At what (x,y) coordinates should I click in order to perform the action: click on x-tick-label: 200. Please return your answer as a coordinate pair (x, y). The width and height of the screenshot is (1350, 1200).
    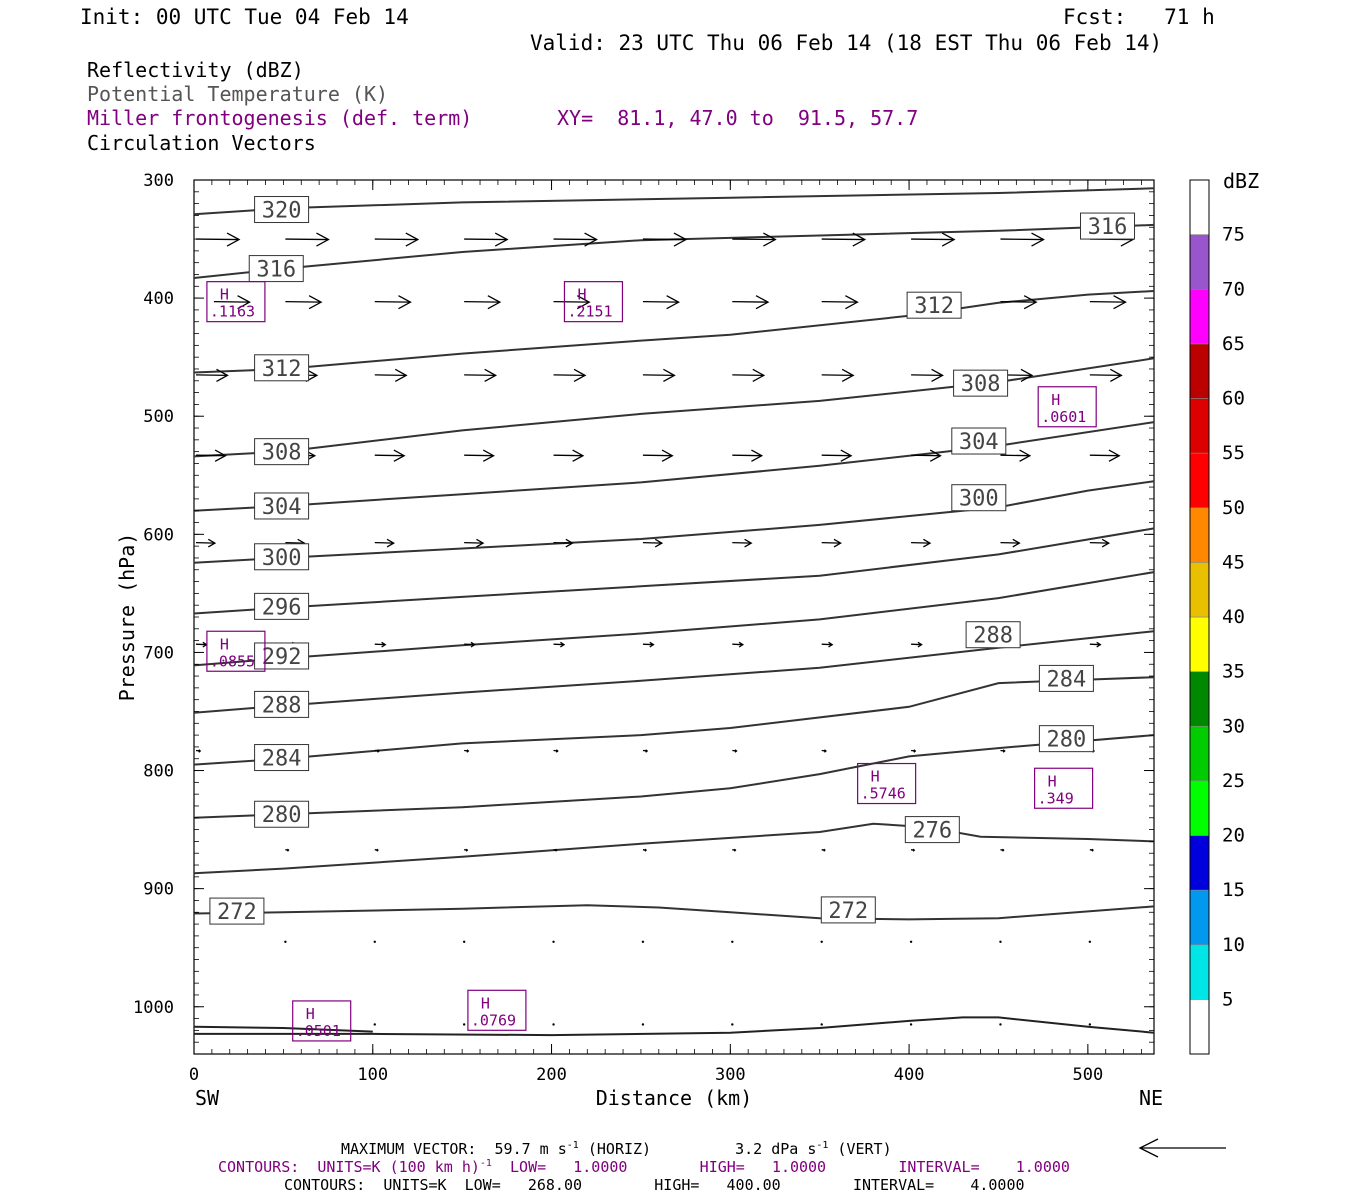
    Looking at the image, I should click on (551, 1075).